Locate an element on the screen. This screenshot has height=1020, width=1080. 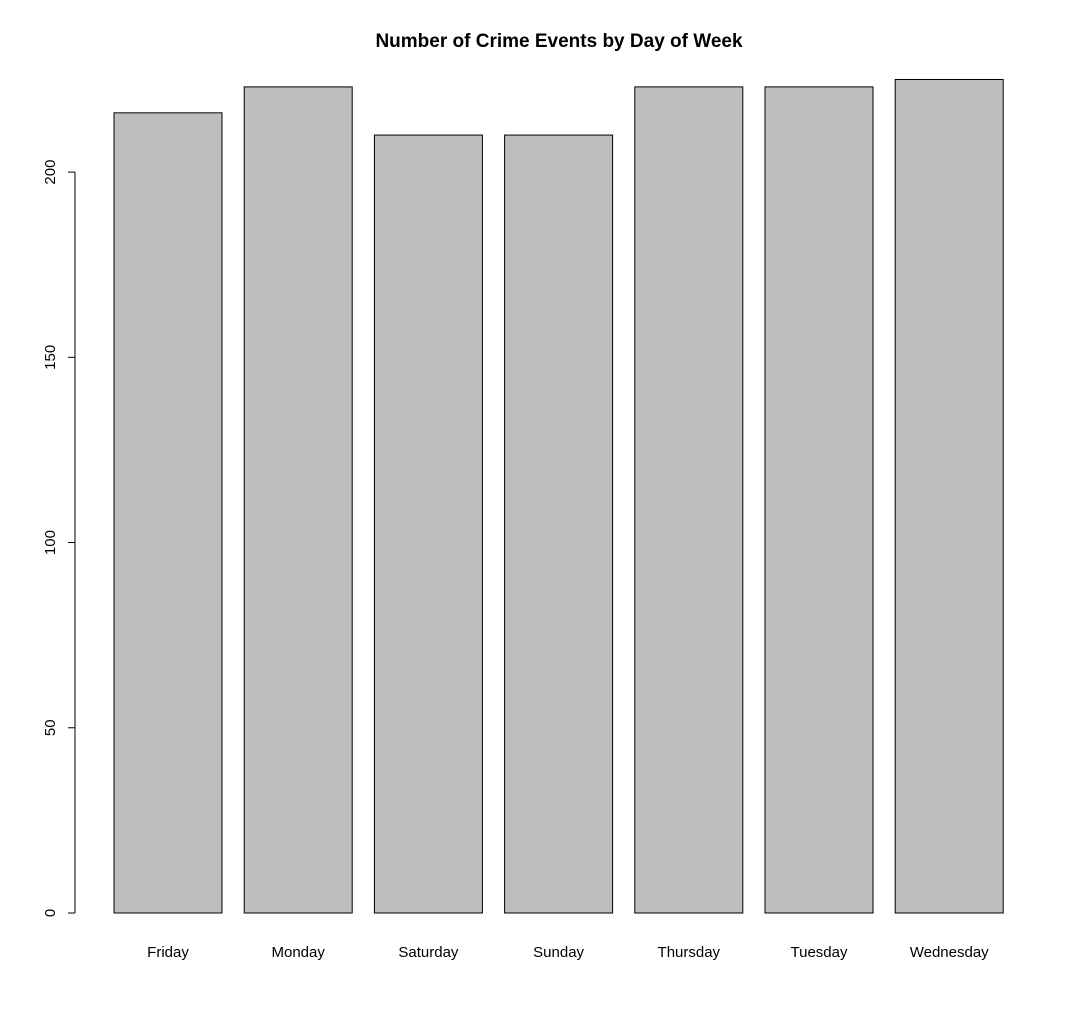
x-tick-label-tuesday: Tuesday is located at coordinates (819, 952).